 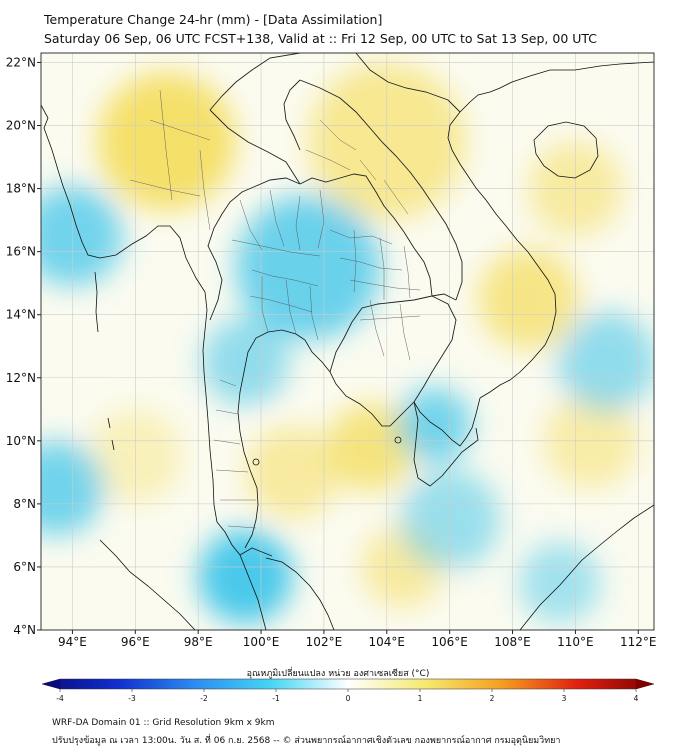 What do you see at coordinates (129, 313) in the screenshot?
I see `coastline-myanmar-west` at bounding box center [129, 313].